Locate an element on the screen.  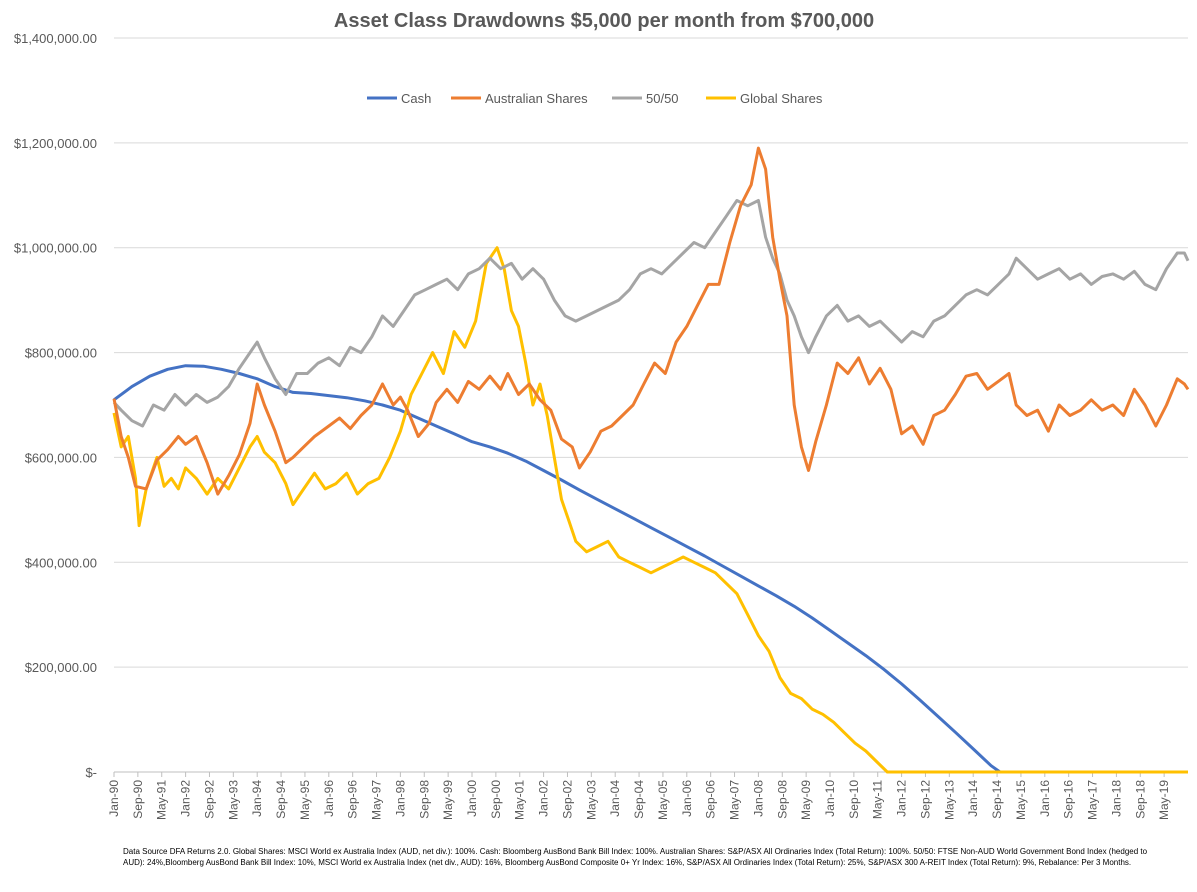
legend-label: Global Shares is located at coordinates (781, 98).